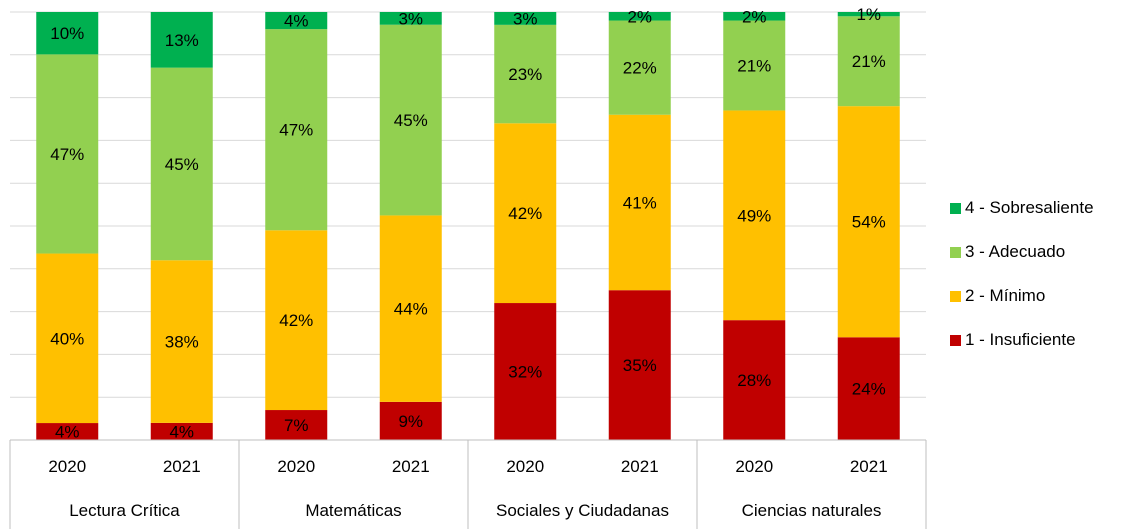 The image size is (1136, 529). I want to click on data-label: 41%, so click(640, 202).